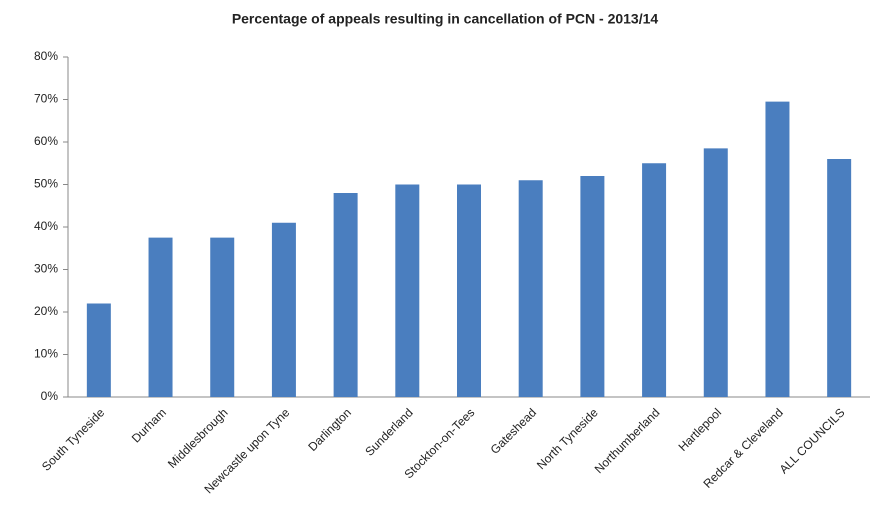 Image resolution: width=874 pixels, height=532 pixels. What do you see at coordinates (46, 354) in the screenshot?
I see `y-tick-label: 10%` at bounding box center [46, 354].